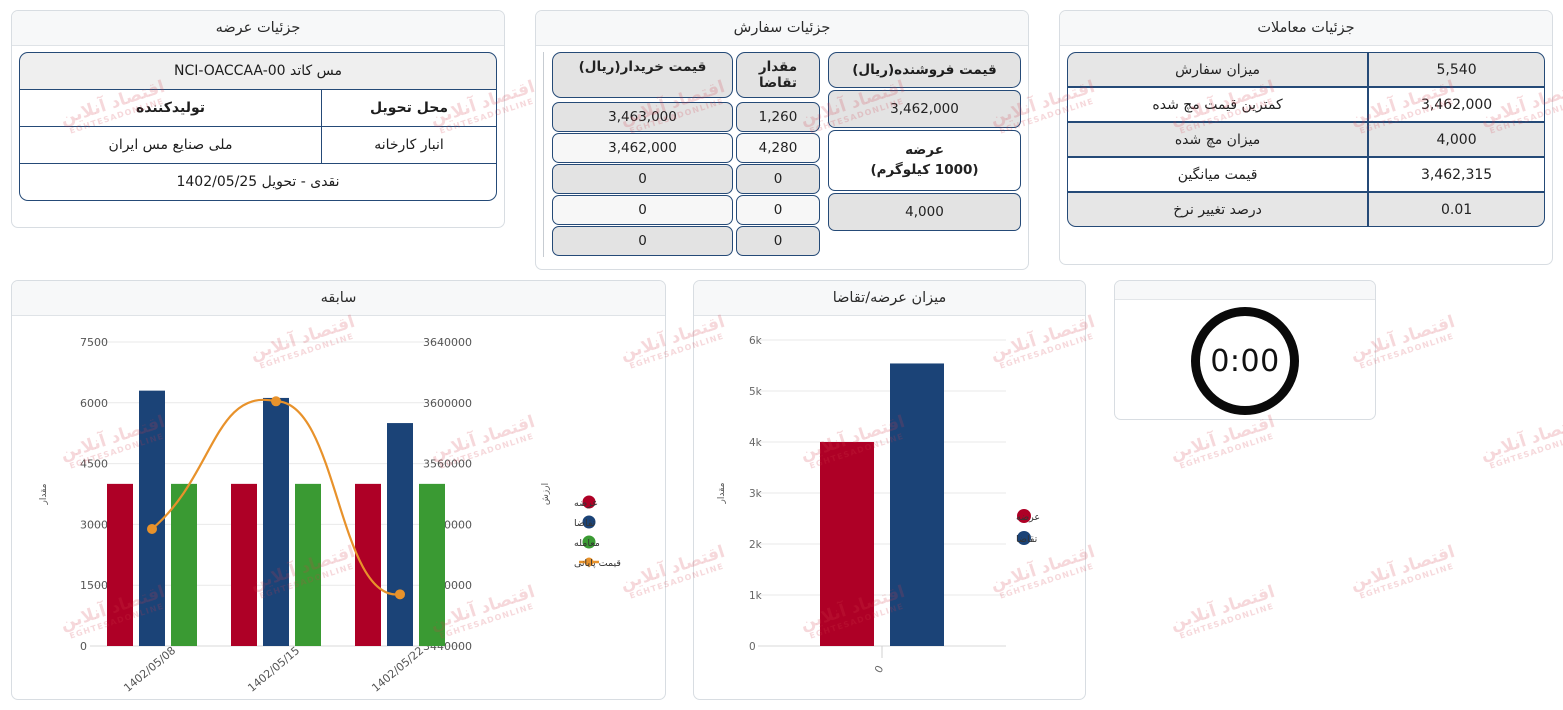 The height and width of the screenshot is (710, 1563). What do you see at coordinates (1456, 69) in the screenshot?
I see `trade-value-0: 5,540` at bounding box center [1456, 69].